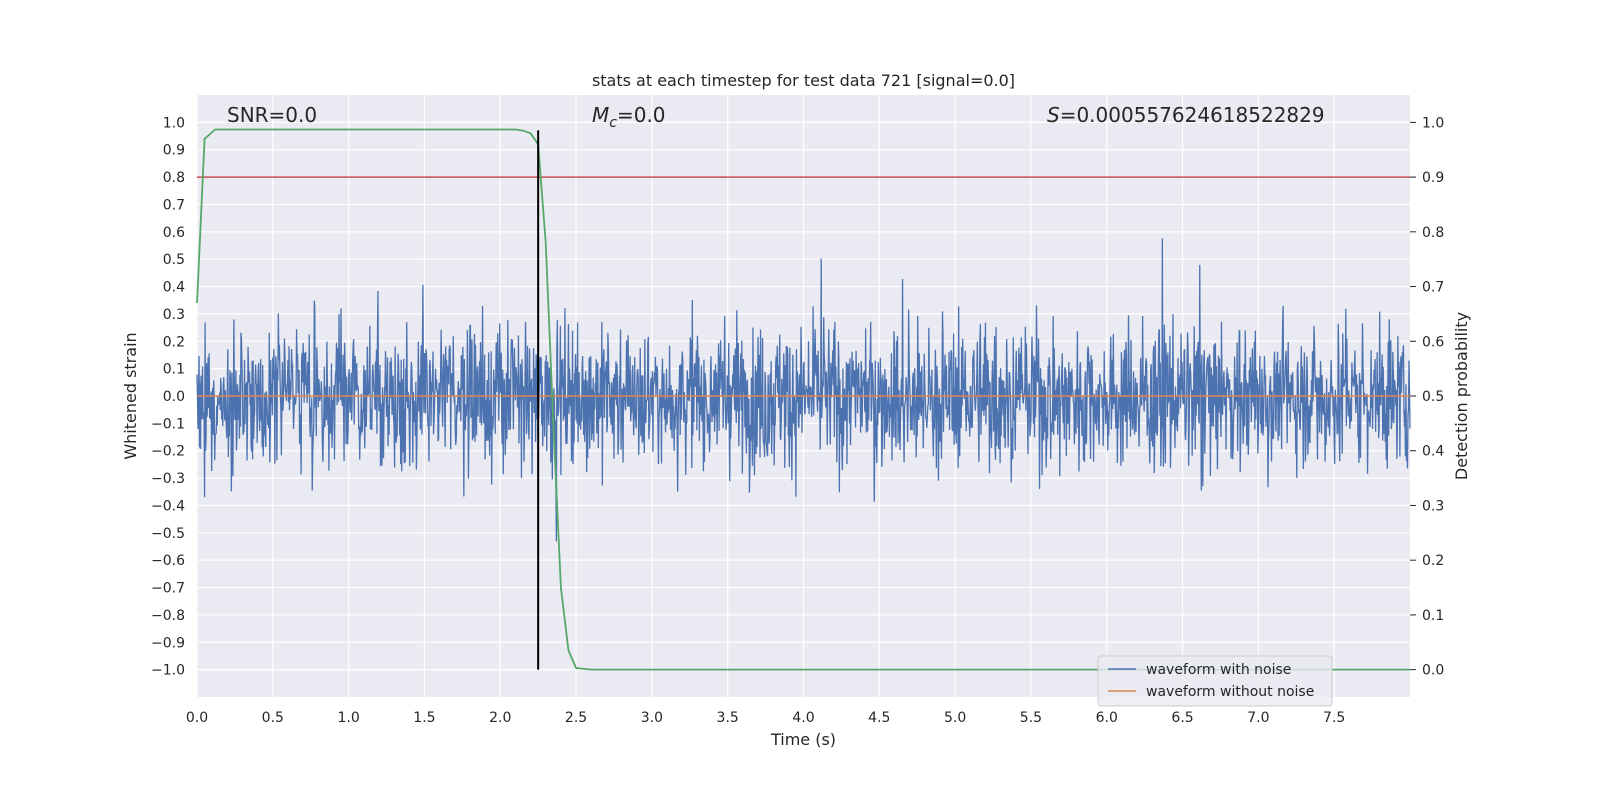 The height and width of the screenshot is (800, 1600). I want to click on y-left-tick-label: 1.0, so click(174, 123).